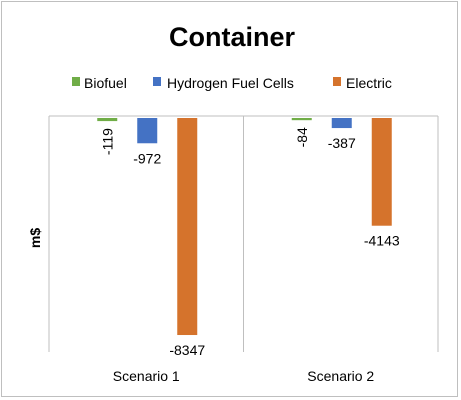 The height and width of the screenshot is (400, 461). What do you see at coordinates (146, 376) in the screenshot?
I see `category-label-1: Scenario 1` at bounding box center [146, 376].